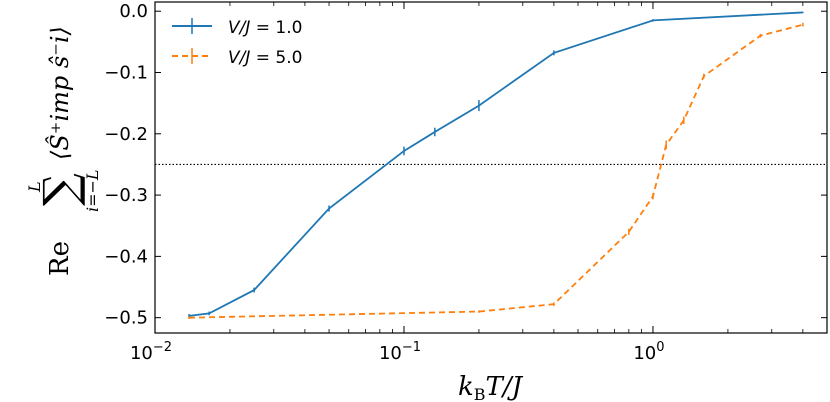  I want to click on y-axis-bracket: ⟨Ŝ⁺imp ŝ⁻i⟩, so click(59, 93).